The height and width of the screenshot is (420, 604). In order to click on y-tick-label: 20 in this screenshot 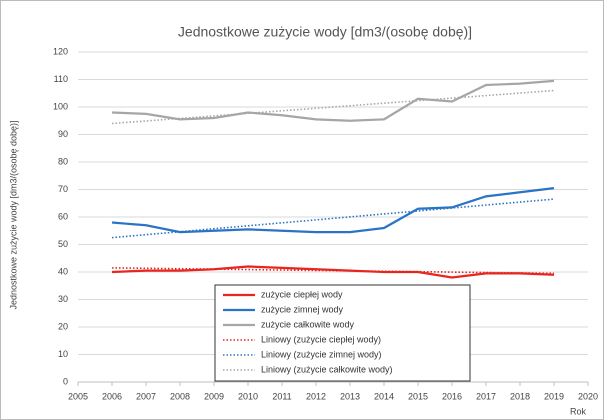, I will do `click(63, 326)`.